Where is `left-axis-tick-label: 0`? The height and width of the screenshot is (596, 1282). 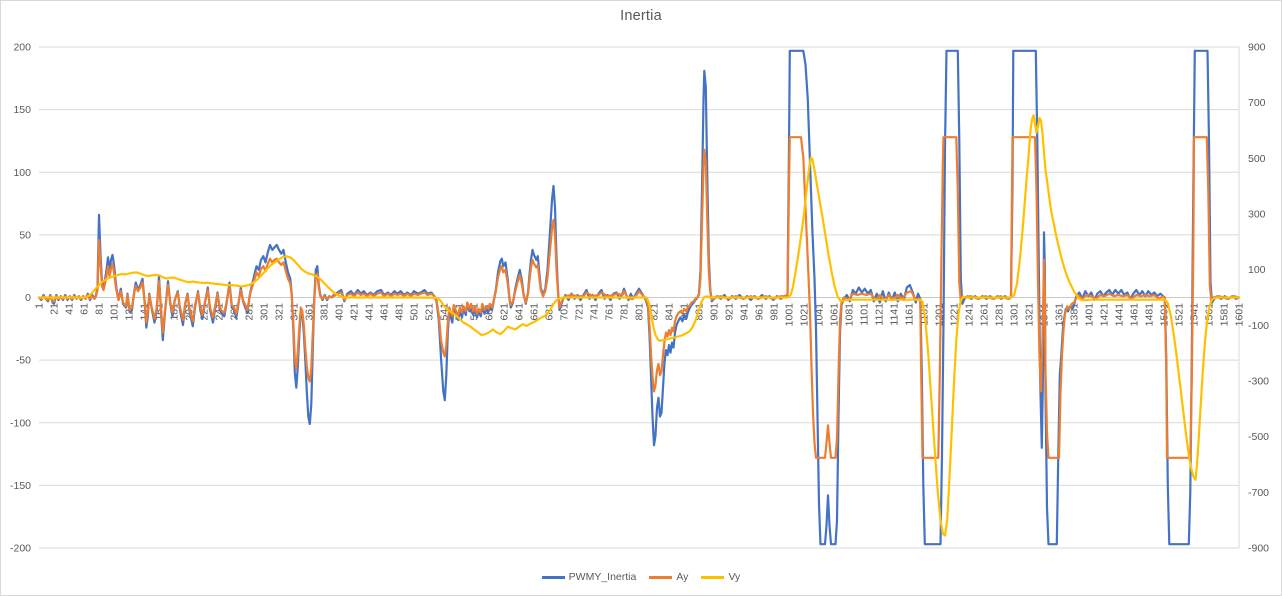 left-axis-tick-label: 0 is located at coordinates (28, 298).